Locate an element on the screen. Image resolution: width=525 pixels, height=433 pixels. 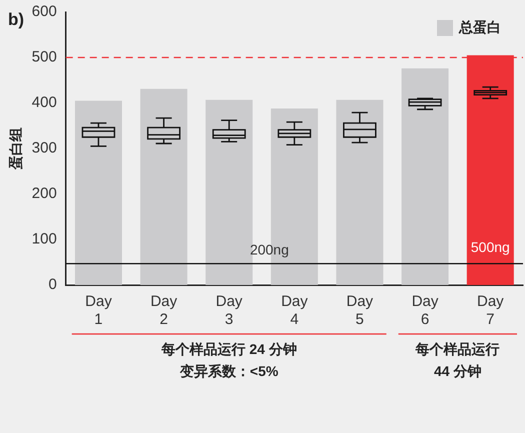
x-tick-label: Day 2 is located at coordinates (164, 310).